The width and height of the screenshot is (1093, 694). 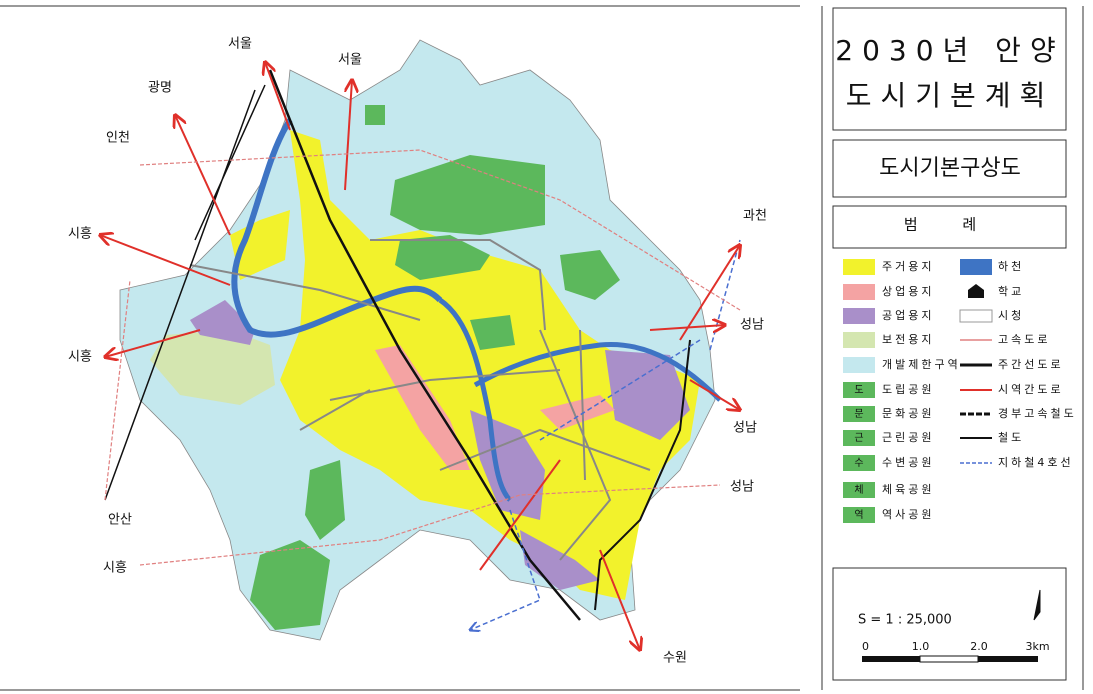 I want to click on scale-tick-label: 2.0, so click(x=979, y=646).